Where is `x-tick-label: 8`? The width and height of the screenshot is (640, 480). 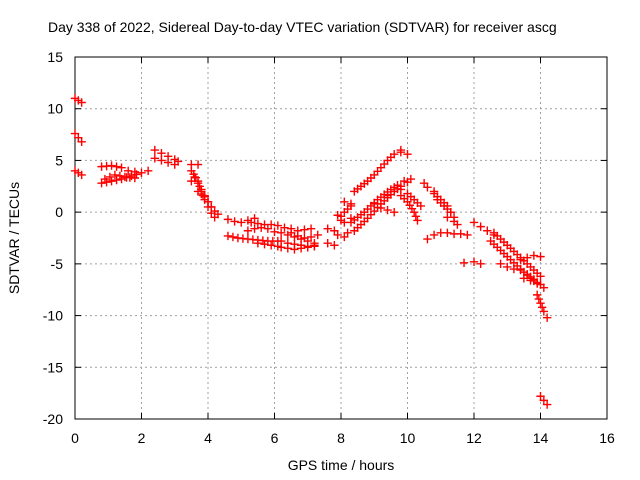
x-tick-label: 8 is located at coordinates (341, 438).